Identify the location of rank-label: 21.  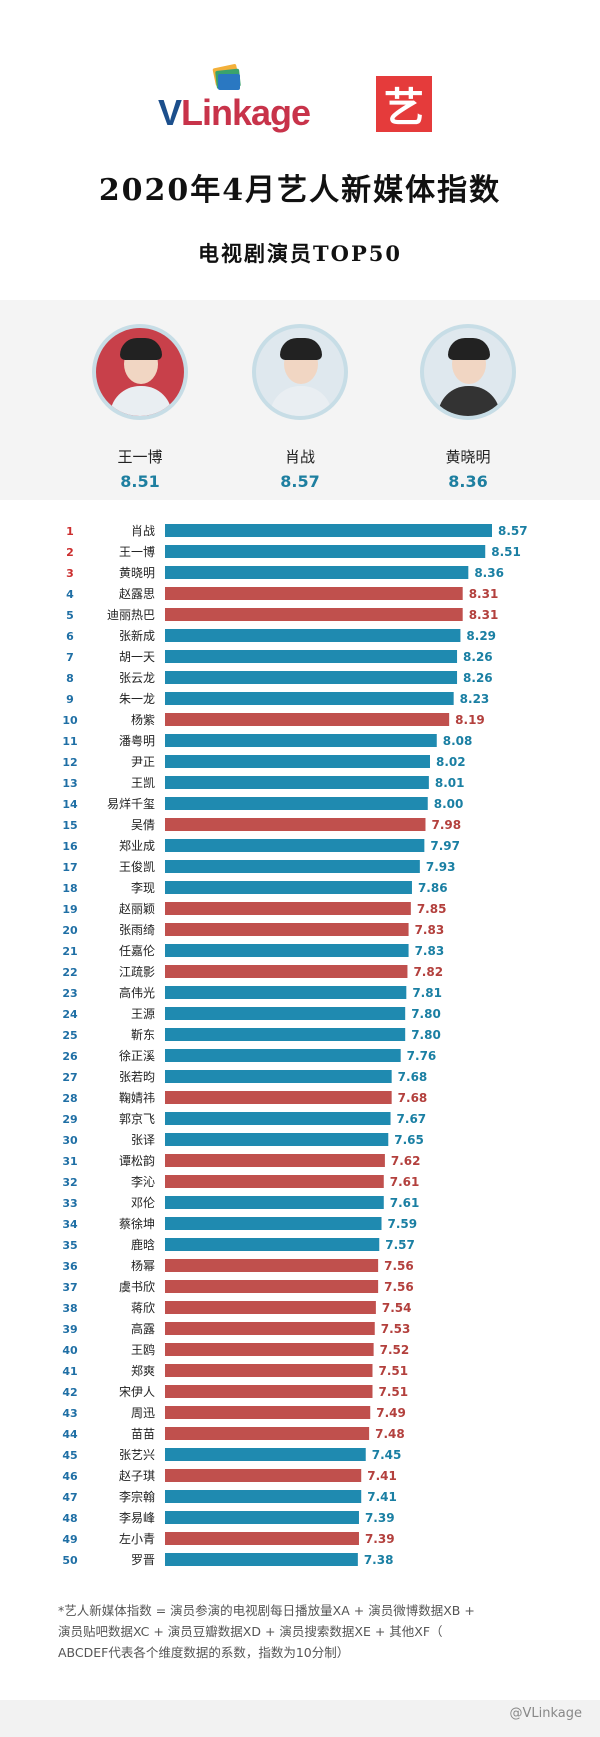
(69, 951).